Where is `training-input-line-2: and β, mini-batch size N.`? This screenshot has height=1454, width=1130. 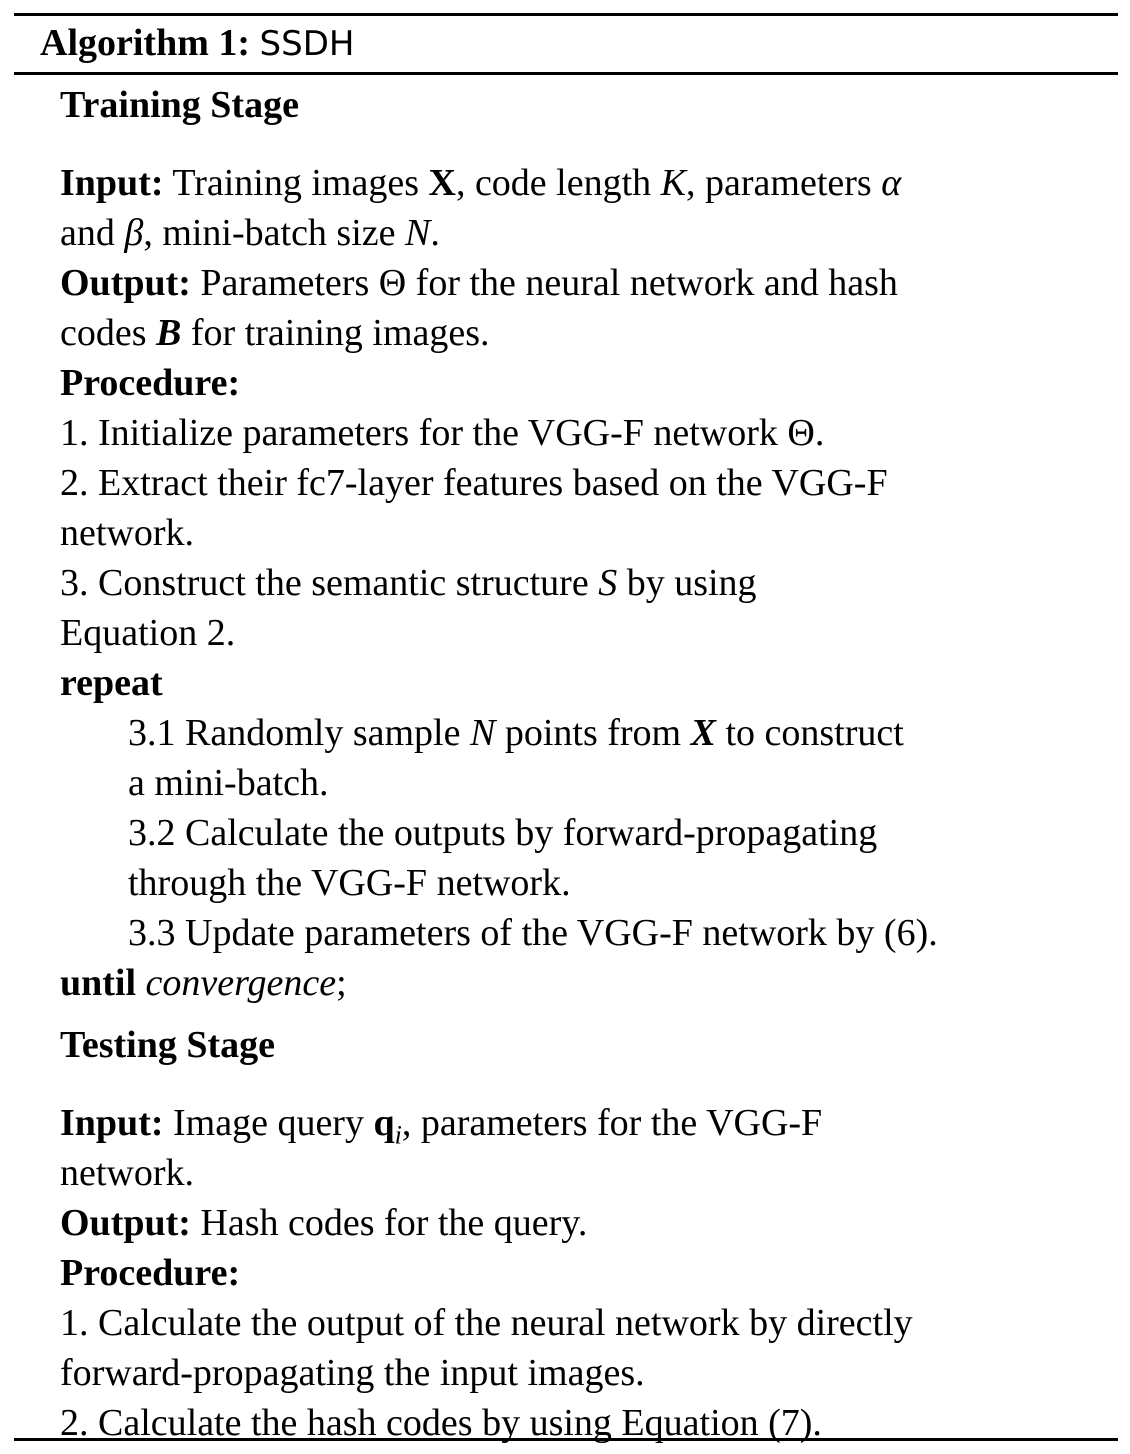
training-input-line-2: and β, mini-batch size N. is located at coordinates (250, 233).